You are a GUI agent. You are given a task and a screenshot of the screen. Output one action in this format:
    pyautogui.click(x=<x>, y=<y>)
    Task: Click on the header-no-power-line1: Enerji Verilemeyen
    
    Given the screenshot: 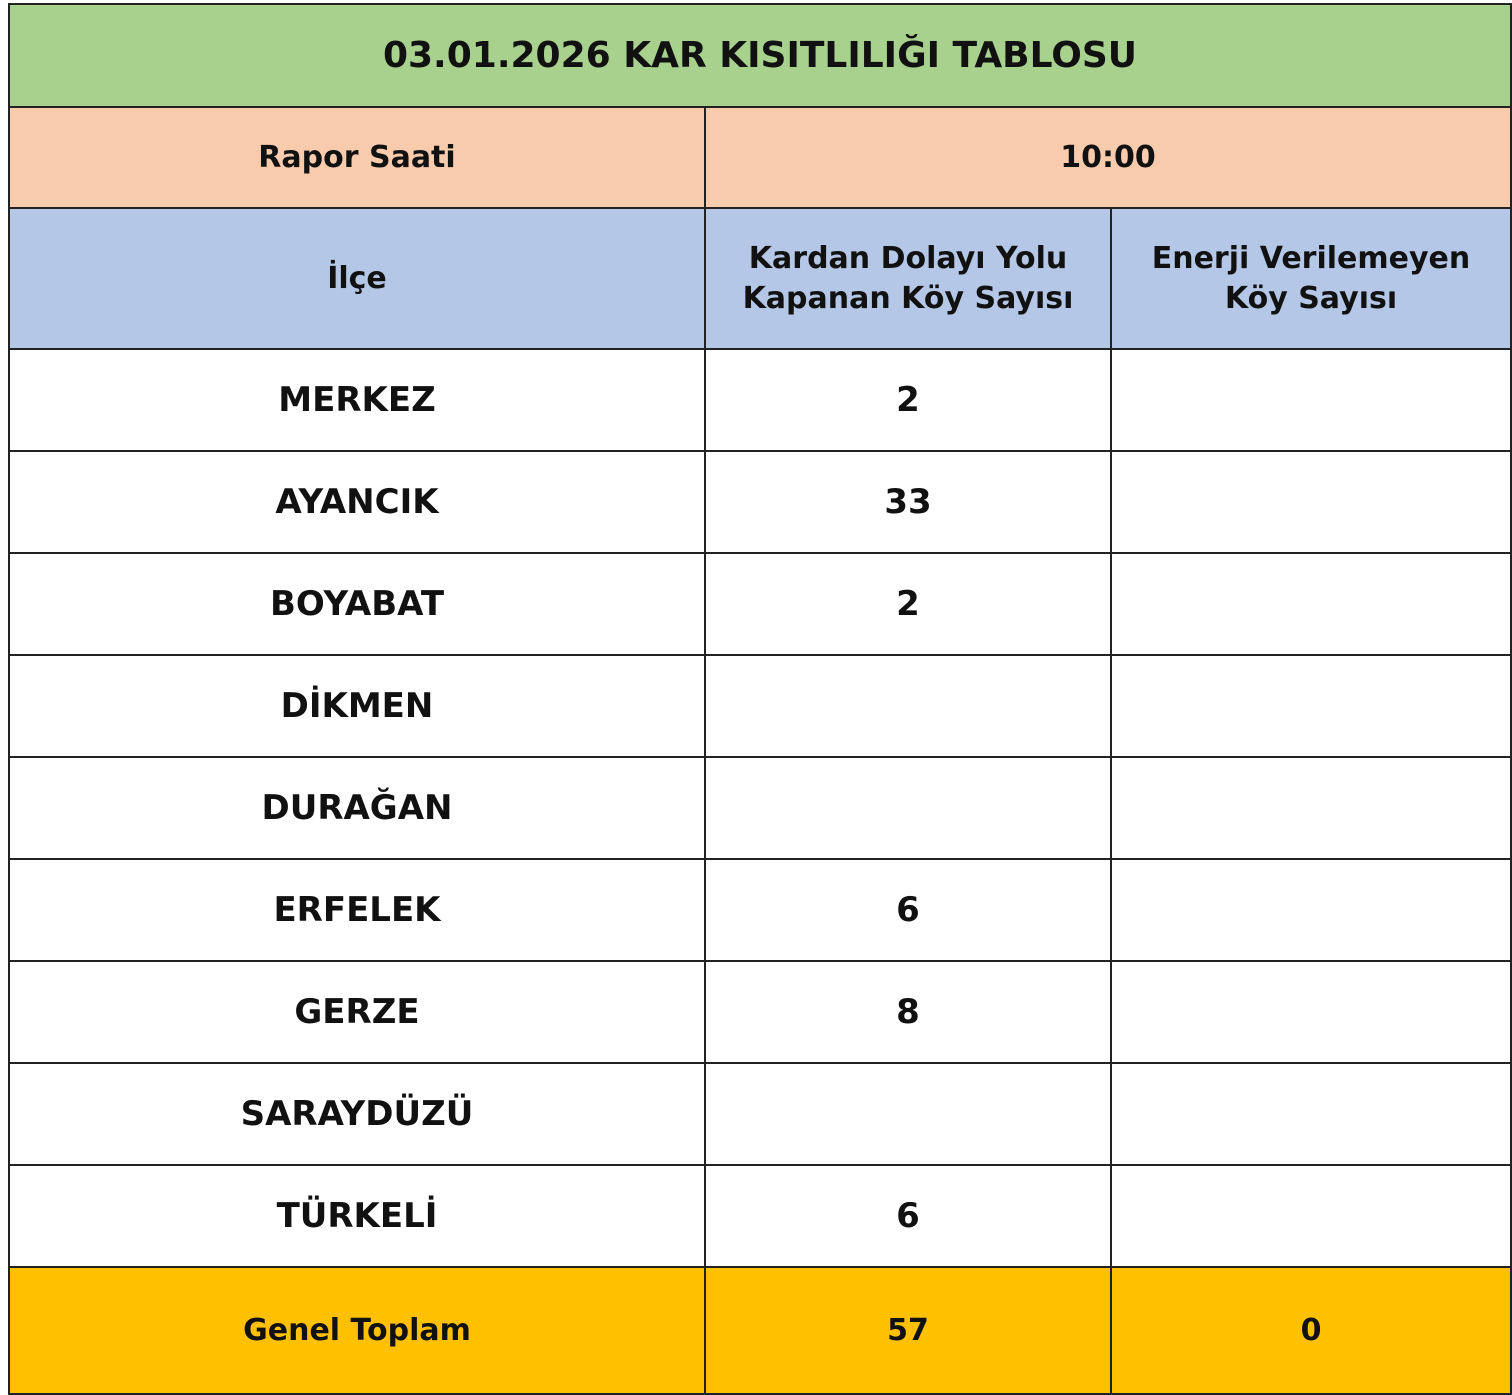 What is the action you would take?
    pyautogui.click(x=1311, y=258)
    